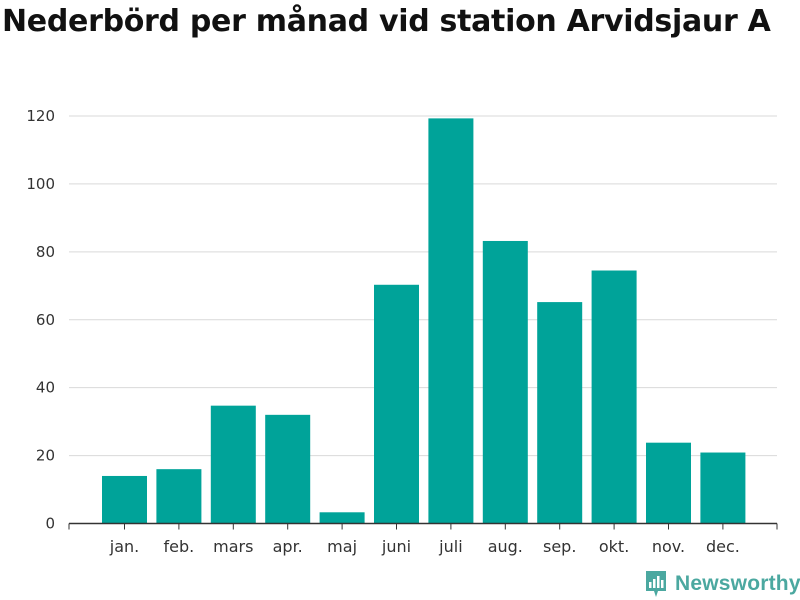  What do you see at coordinates (124, 546) in the screenshot?
I see `x-tick-label: jan.` at bounding box center [124, 546].